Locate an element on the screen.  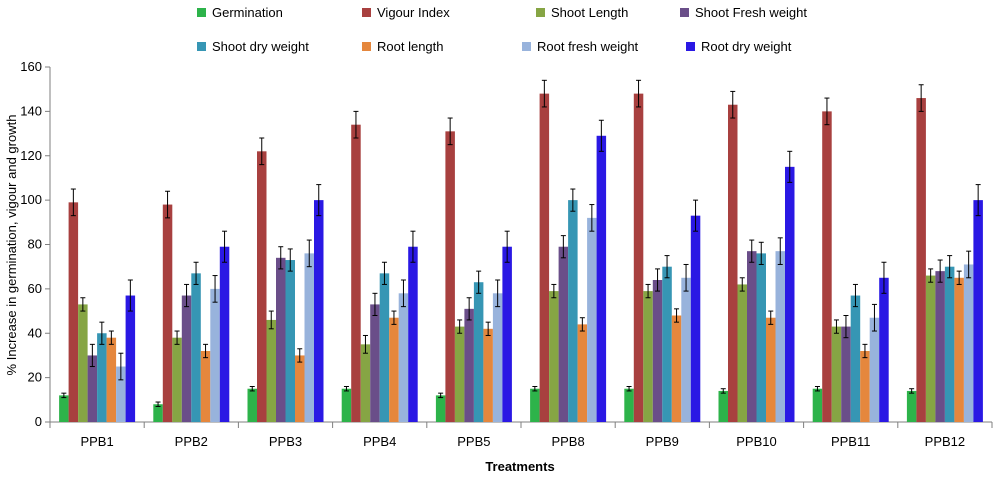
y-tick-label: 40 is located at coordinates (35, 332).